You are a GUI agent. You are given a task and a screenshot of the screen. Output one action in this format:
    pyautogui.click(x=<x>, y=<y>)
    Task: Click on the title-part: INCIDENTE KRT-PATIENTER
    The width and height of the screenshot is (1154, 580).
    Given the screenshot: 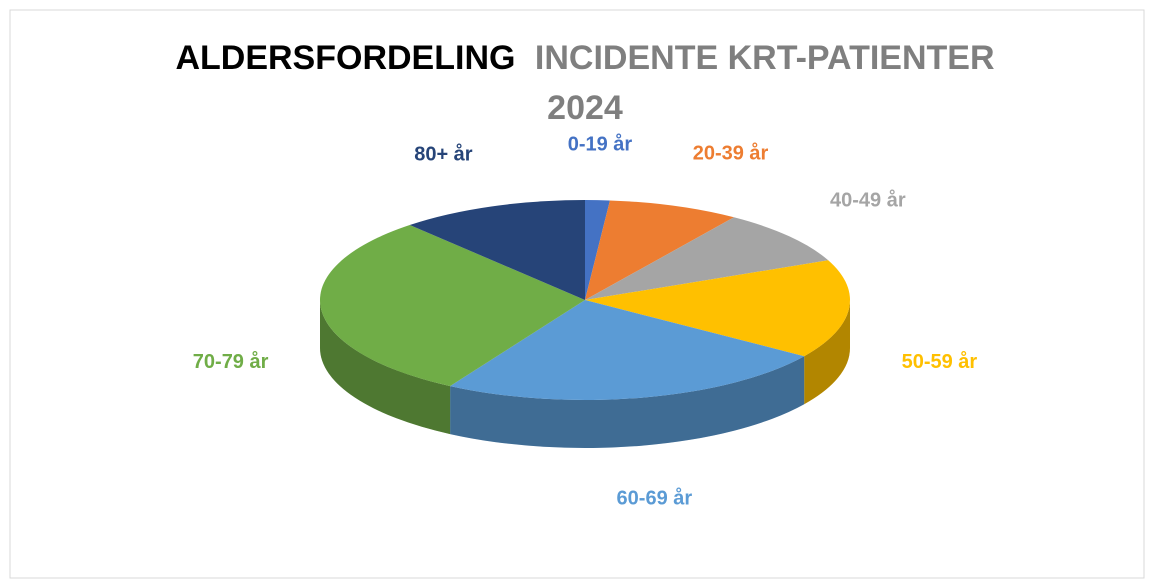 What is the action you would take?
    pyautogui.click(x=765, y=58)
    